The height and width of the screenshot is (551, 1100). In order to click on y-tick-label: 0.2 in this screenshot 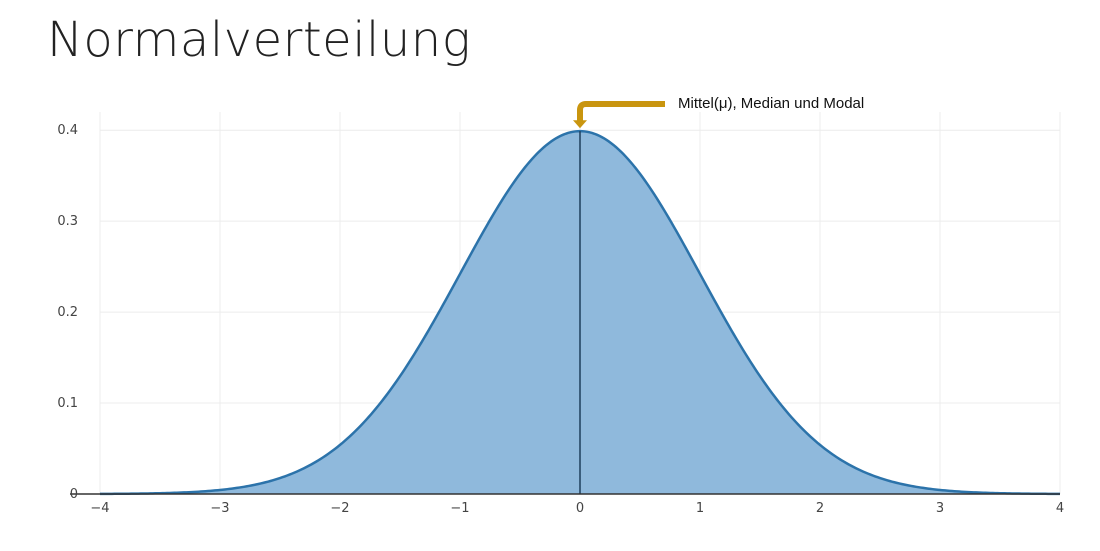, I will do `click(67, 312)`.